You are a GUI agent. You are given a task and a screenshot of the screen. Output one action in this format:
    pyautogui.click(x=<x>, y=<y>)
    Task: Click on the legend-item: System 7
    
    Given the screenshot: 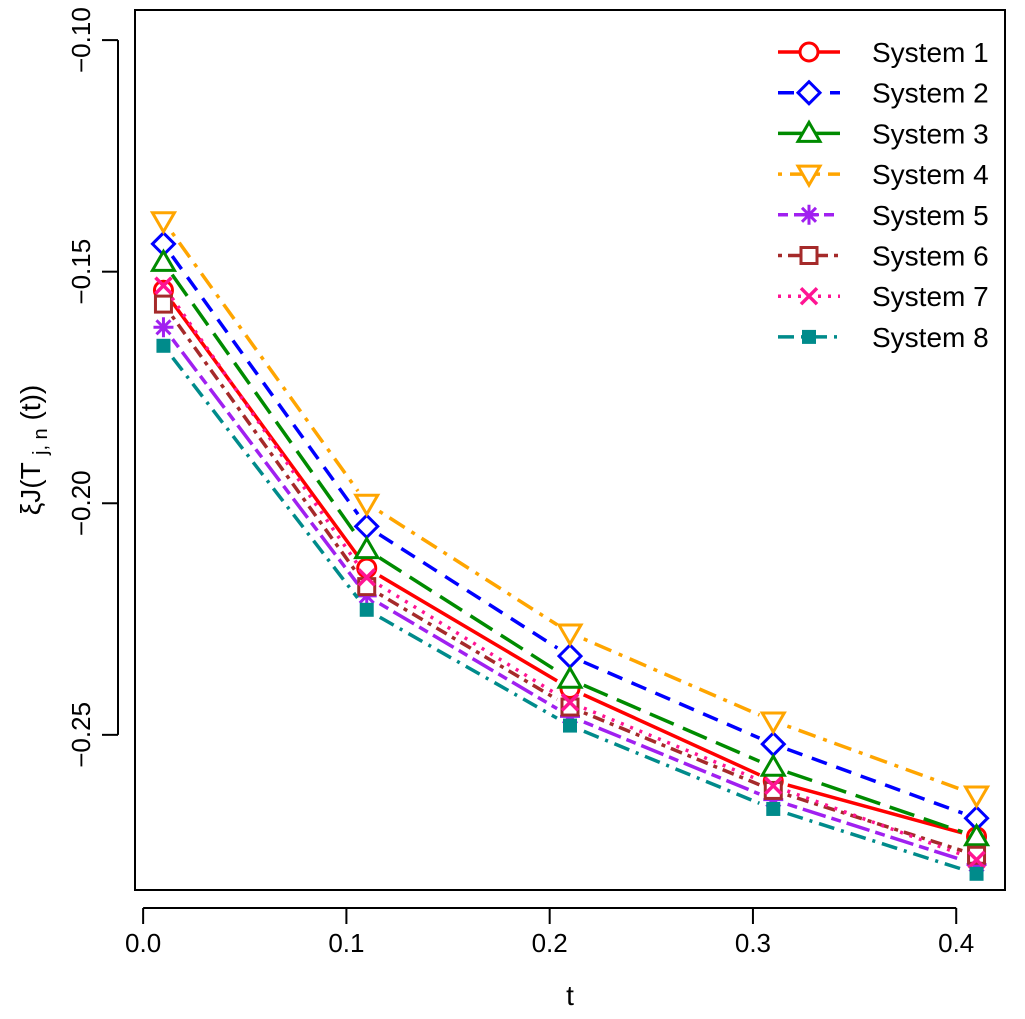 What is the action you would take?
    pyautogui.click(x=883, y=296)
    